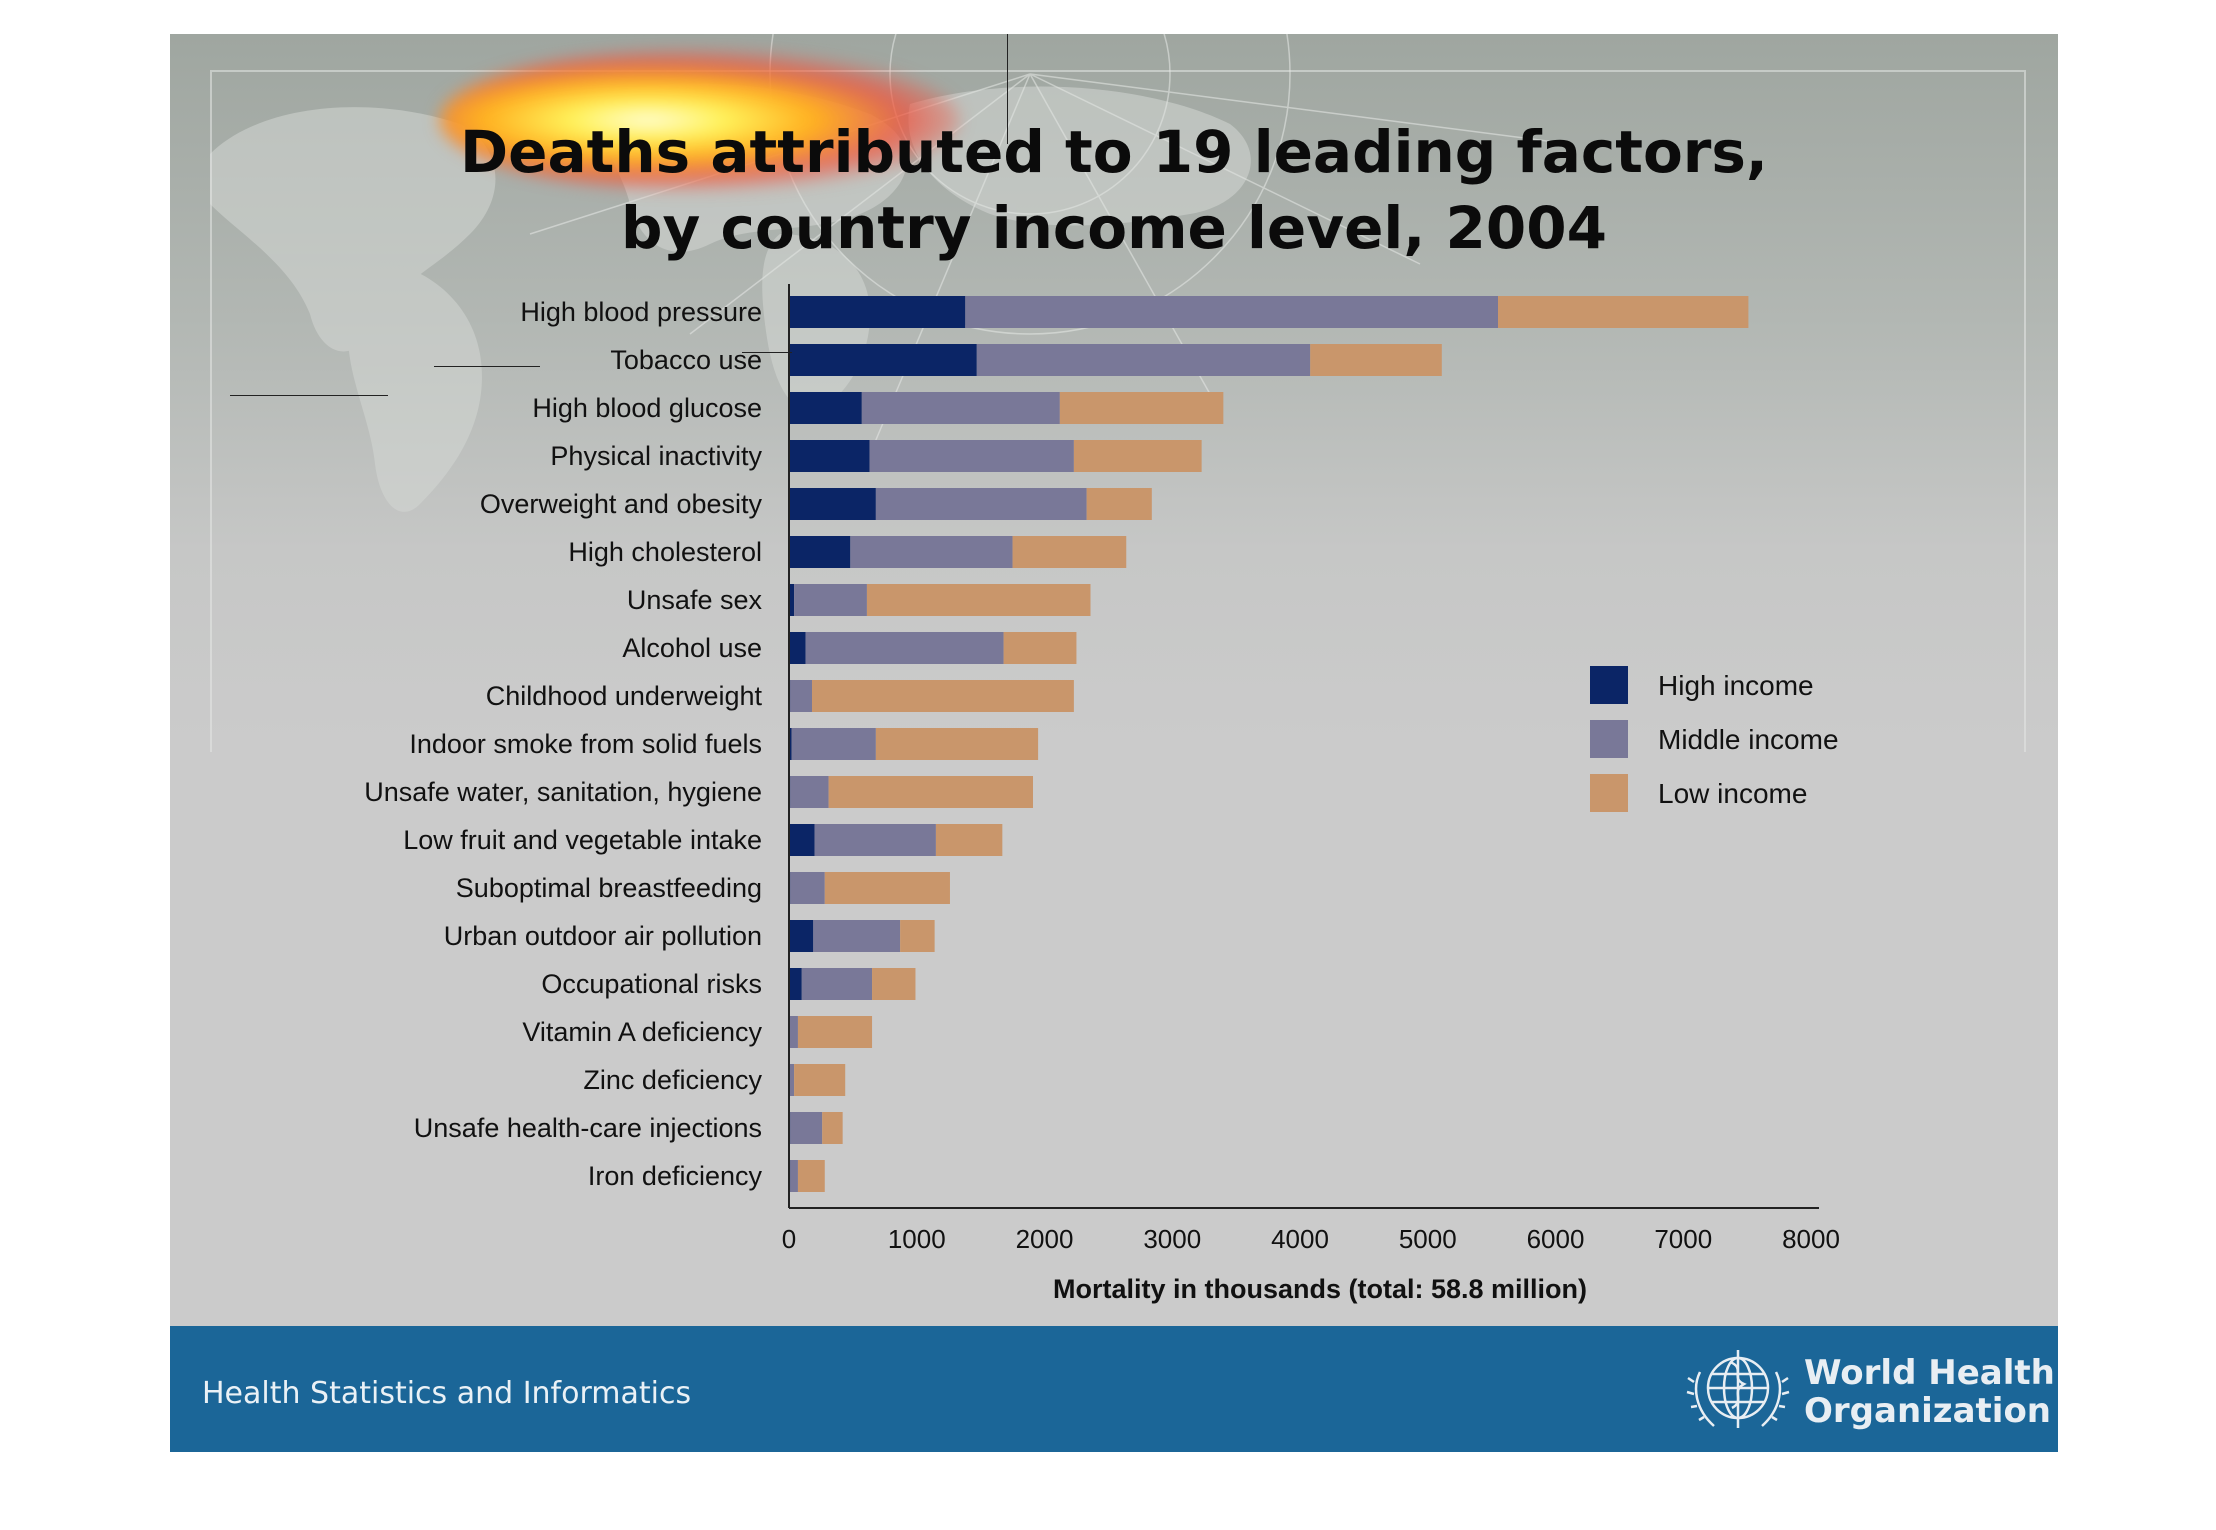  I want to click on bar-urban-outdoor-air-pollution-middle-income, so click(857, 936).